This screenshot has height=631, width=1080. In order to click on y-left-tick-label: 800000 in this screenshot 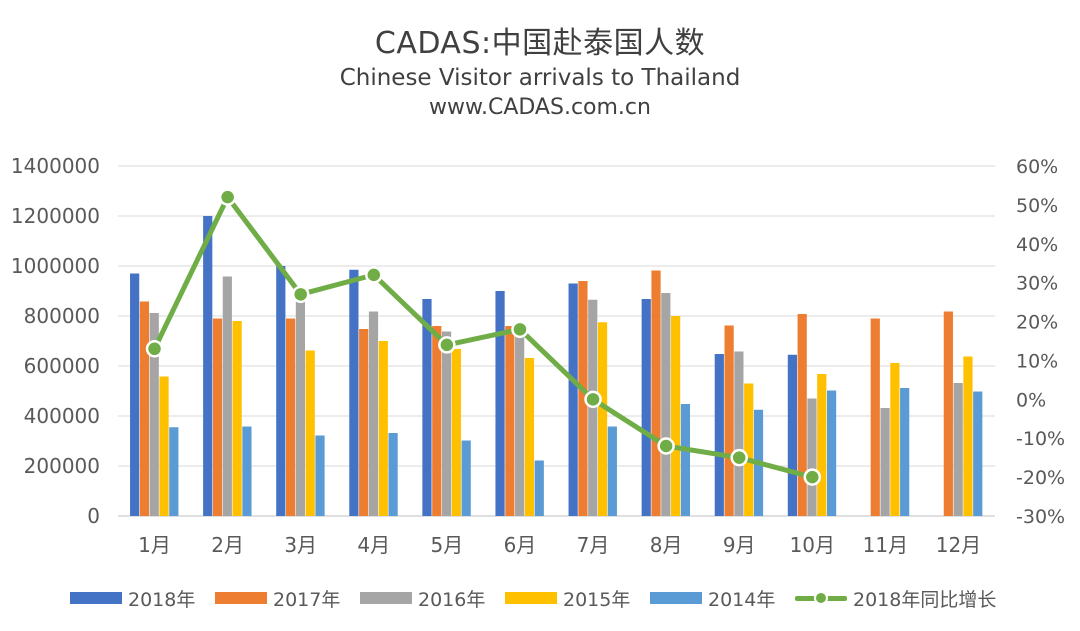, I will do `click(62, 316)`.